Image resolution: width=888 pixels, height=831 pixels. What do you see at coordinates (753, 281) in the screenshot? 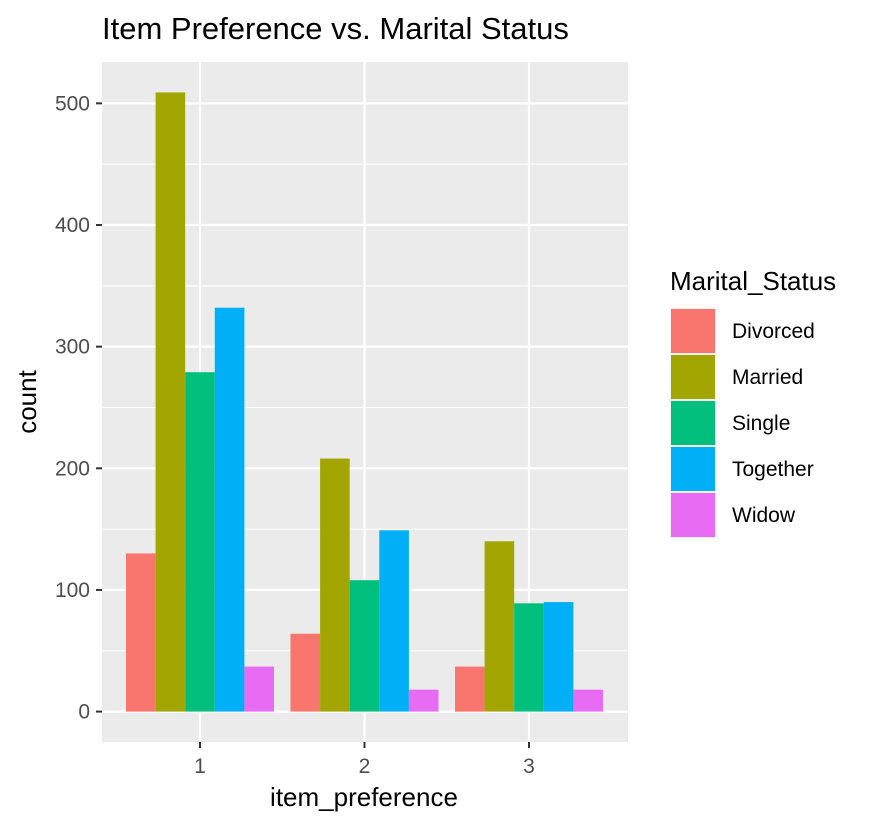
I see `legend-title: Marital_Status` at bounding box center [753, 281].